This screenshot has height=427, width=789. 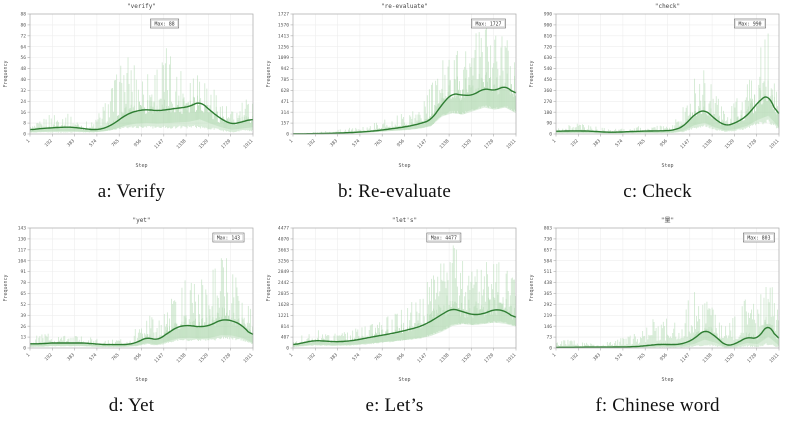 What do you see at coordinates (548, 316) in the screenshot?
I see `svg-text: 219` at bounding box center [548, 316].